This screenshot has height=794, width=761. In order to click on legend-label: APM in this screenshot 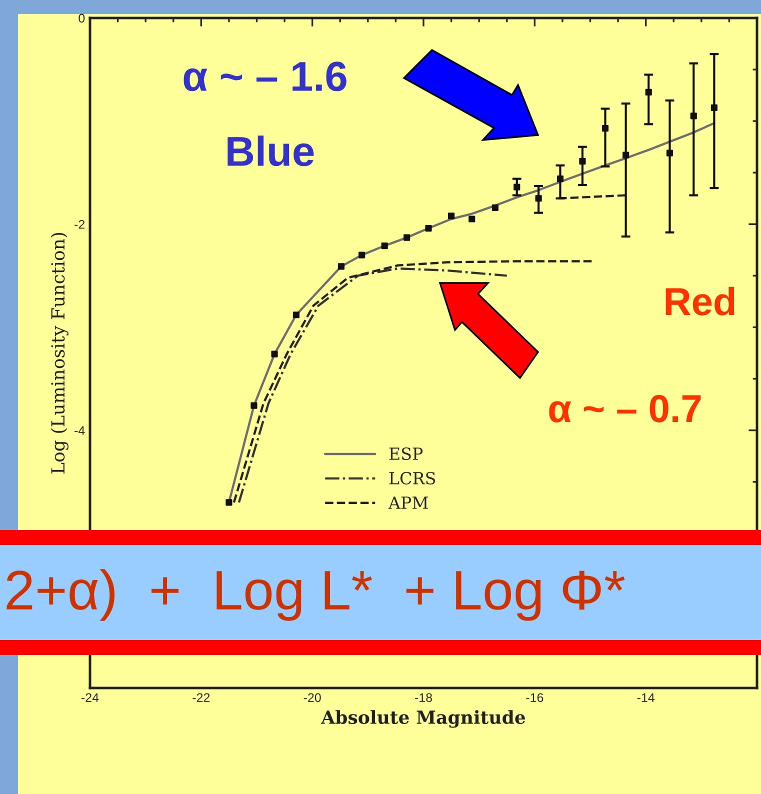, I will do `click(408, 502)`.